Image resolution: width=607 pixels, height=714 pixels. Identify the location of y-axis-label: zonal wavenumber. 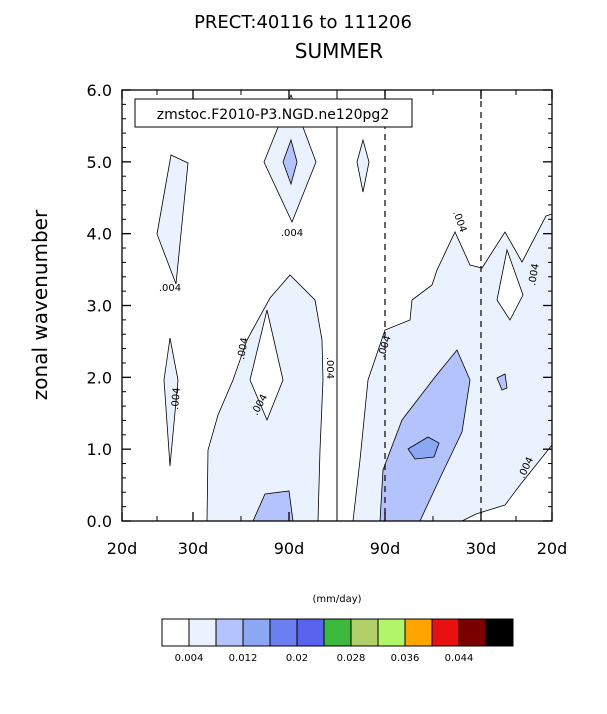
(40, 304).